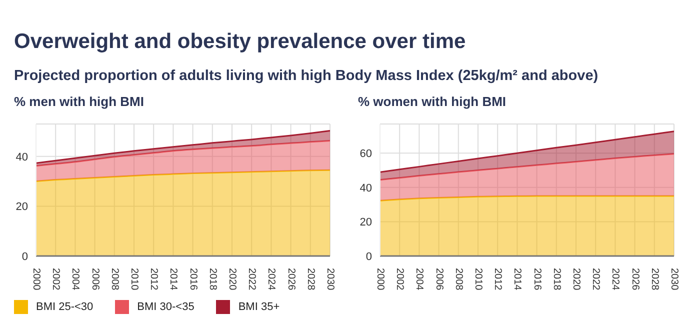 The width and height of the screenshot is (682, 332). Describe the element at coordinates (65, 307) in the screenshot. I see `legend-label: BMI 25-<30` at that location.